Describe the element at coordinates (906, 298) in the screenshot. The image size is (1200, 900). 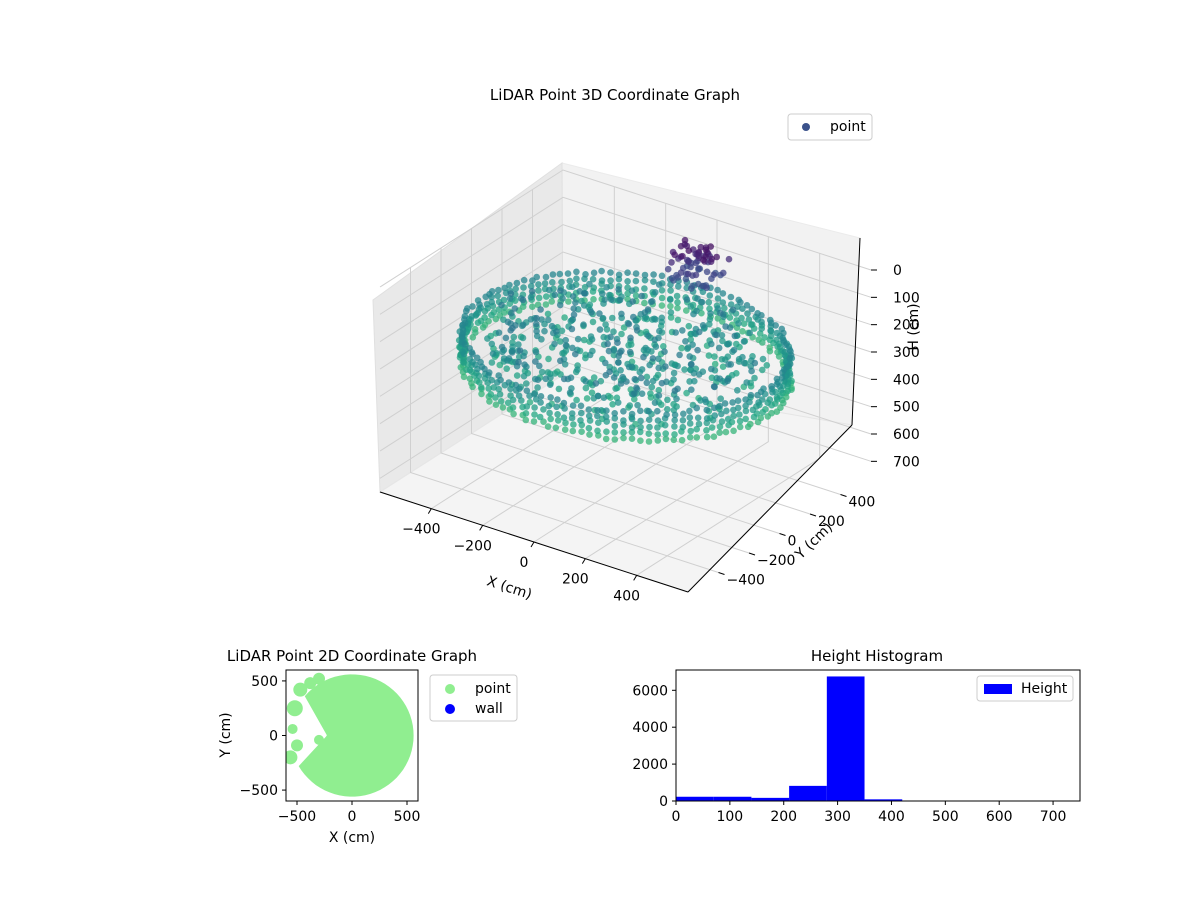
I see `z-tick-label-3d: 100` at that location.